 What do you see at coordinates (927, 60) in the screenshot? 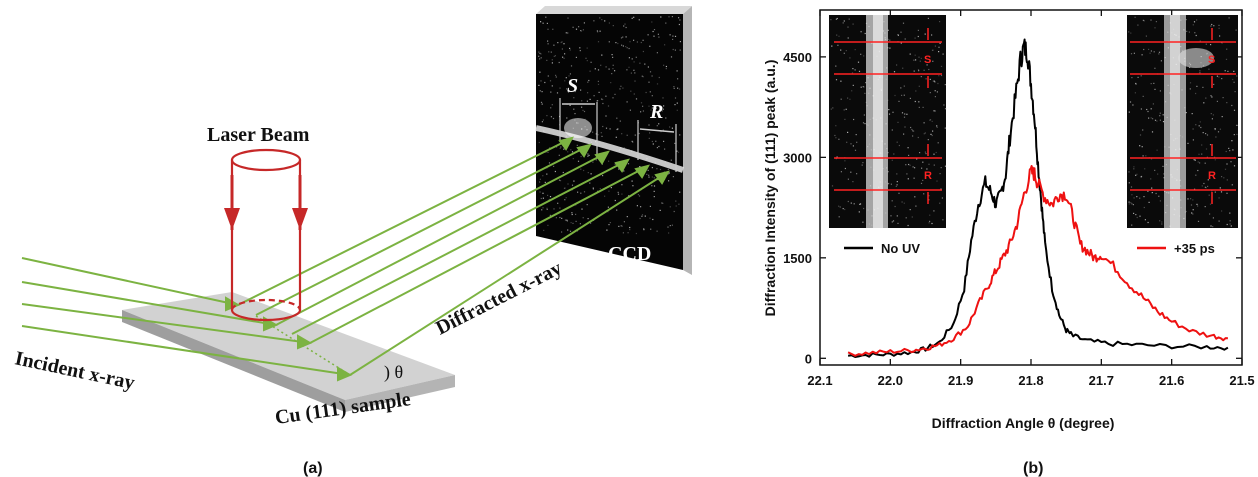
I see `inset-s-label: S` at bounding box center [927, 60].